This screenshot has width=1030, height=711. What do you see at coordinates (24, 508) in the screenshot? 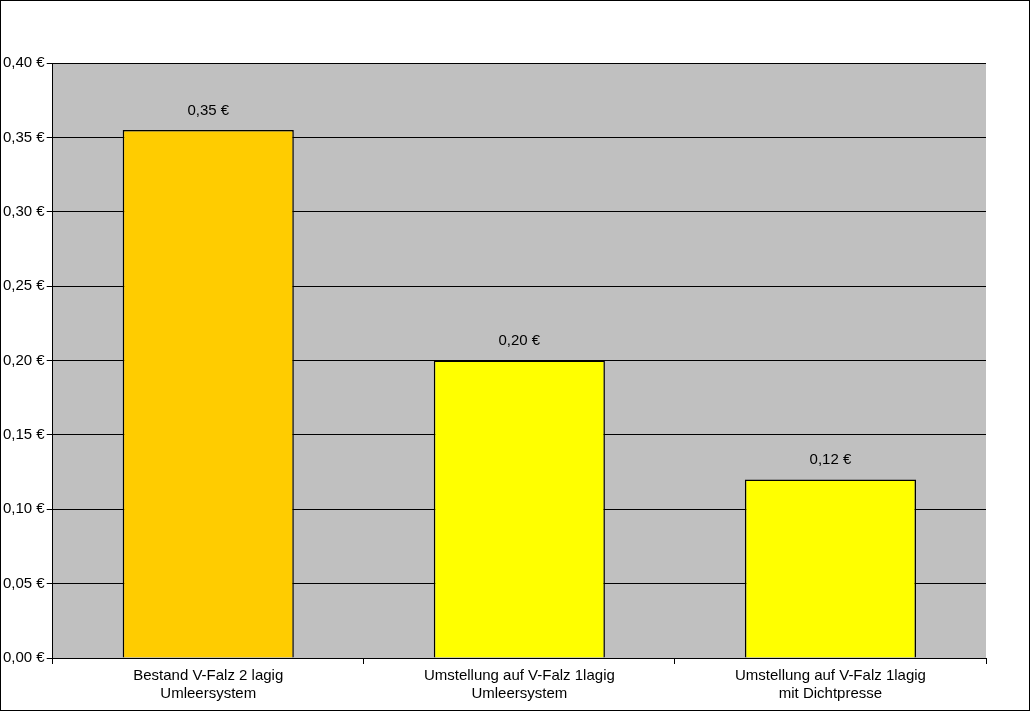
I see `y-tick-label: 0,10 €` at bounding box center [24, 508].